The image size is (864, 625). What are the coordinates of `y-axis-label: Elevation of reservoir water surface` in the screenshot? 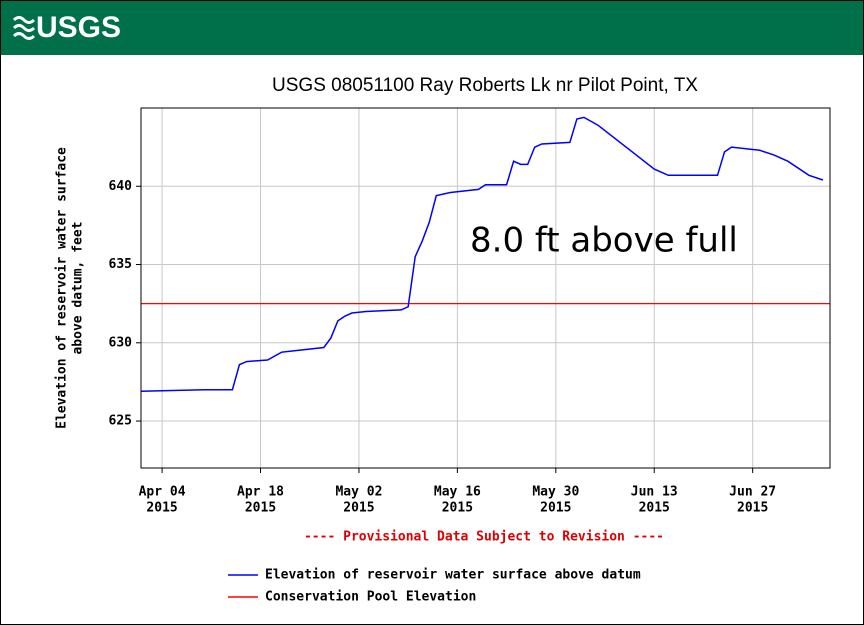 It's located at (62, 288).